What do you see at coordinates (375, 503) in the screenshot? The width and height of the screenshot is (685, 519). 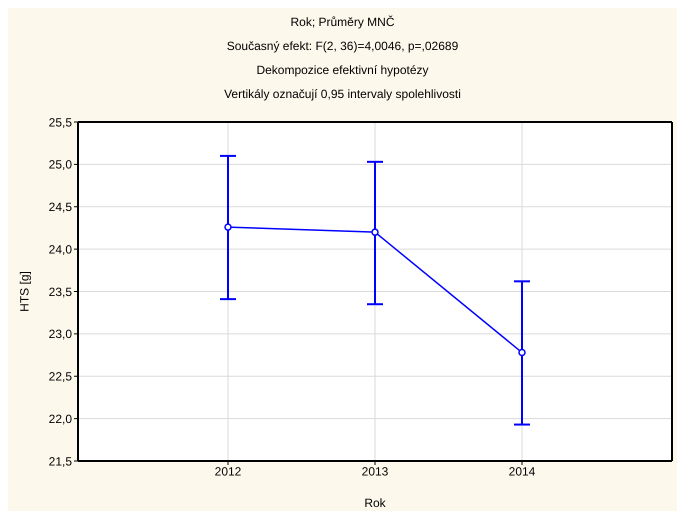 I see `x-axis-title: Rok` at bounding box center [375, 503].